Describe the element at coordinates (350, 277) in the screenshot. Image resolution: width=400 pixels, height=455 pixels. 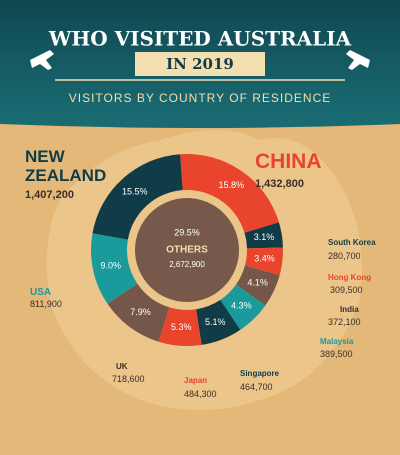
I see `country-name: Hong Kong` at that location.